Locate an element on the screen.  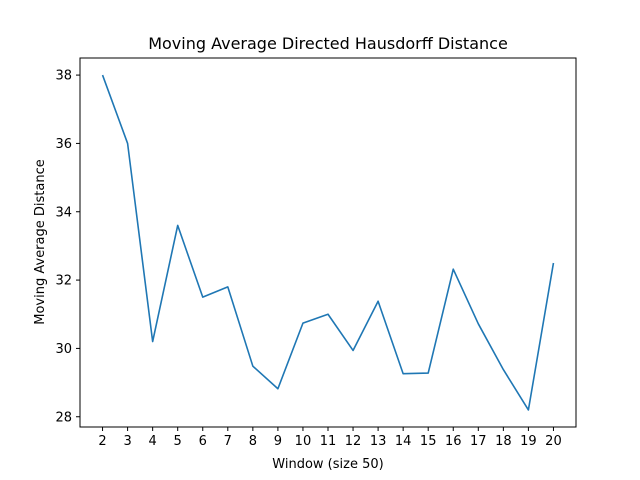
x-axis: 2 3 4 5 6 7 8 9 10 11 12 13 14 15 16 17 18 19 20 is located at coordinates (330, 438).